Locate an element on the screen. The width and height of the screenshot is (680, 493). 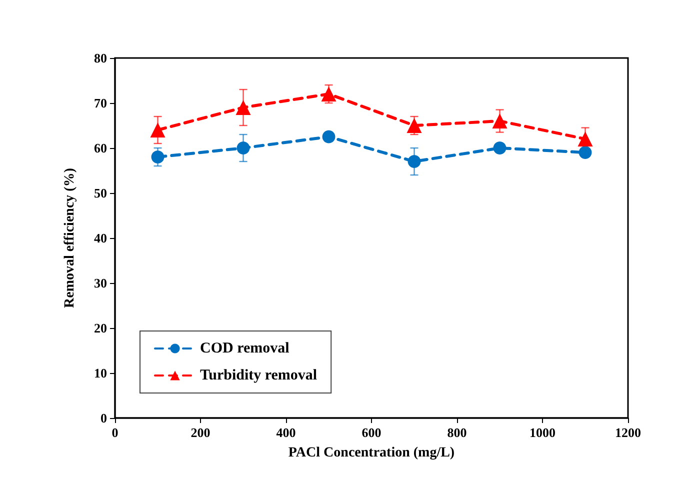
legend-label: COD removal is located at coordinates (245, 348).